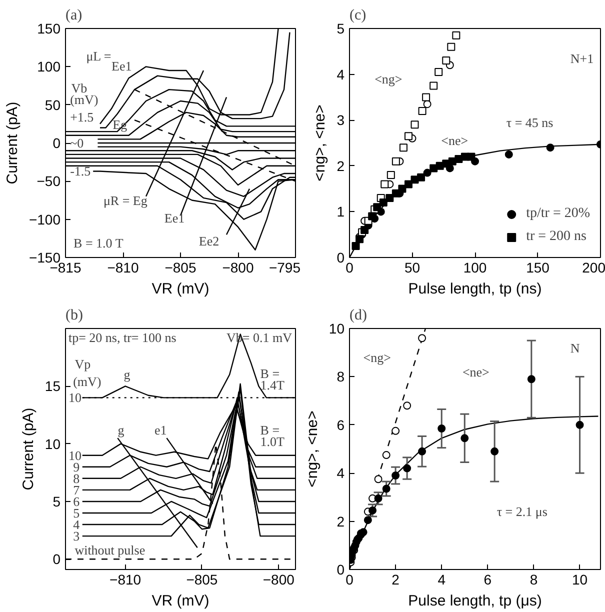 This screenshot has height=612, width=605. What do you see at coordinates (582, 58) in the screenshot?
I see `annotation: N+1` at bounding box center [582, 58].